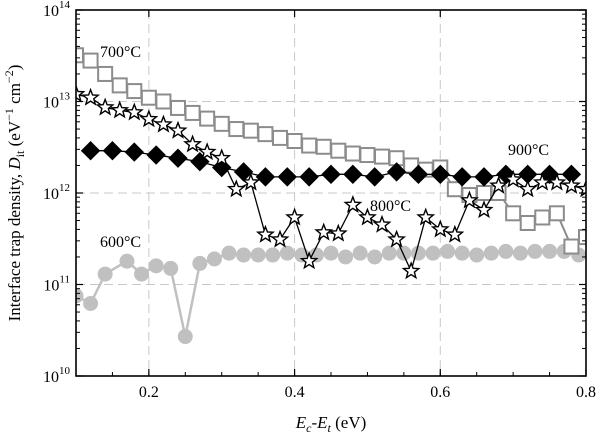  What do you see at coordinates (120, 52) in the screenshot?
I see `series-label-700: 700°C` at bounding box center [120, 52].